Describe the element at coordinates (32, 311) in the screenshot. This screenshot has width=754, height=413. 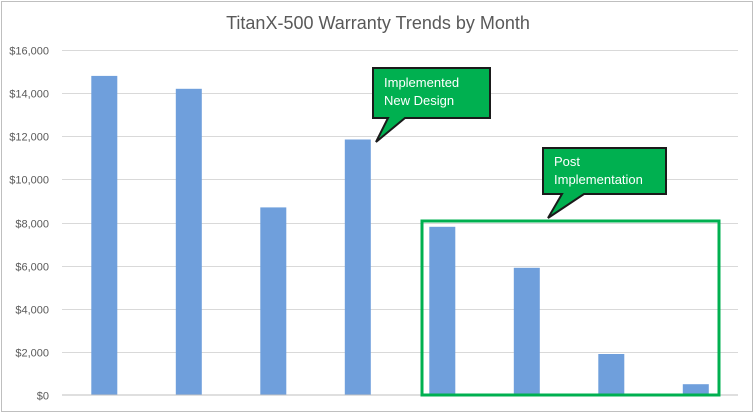
I see `y-tick-label: $4,000` at that location.